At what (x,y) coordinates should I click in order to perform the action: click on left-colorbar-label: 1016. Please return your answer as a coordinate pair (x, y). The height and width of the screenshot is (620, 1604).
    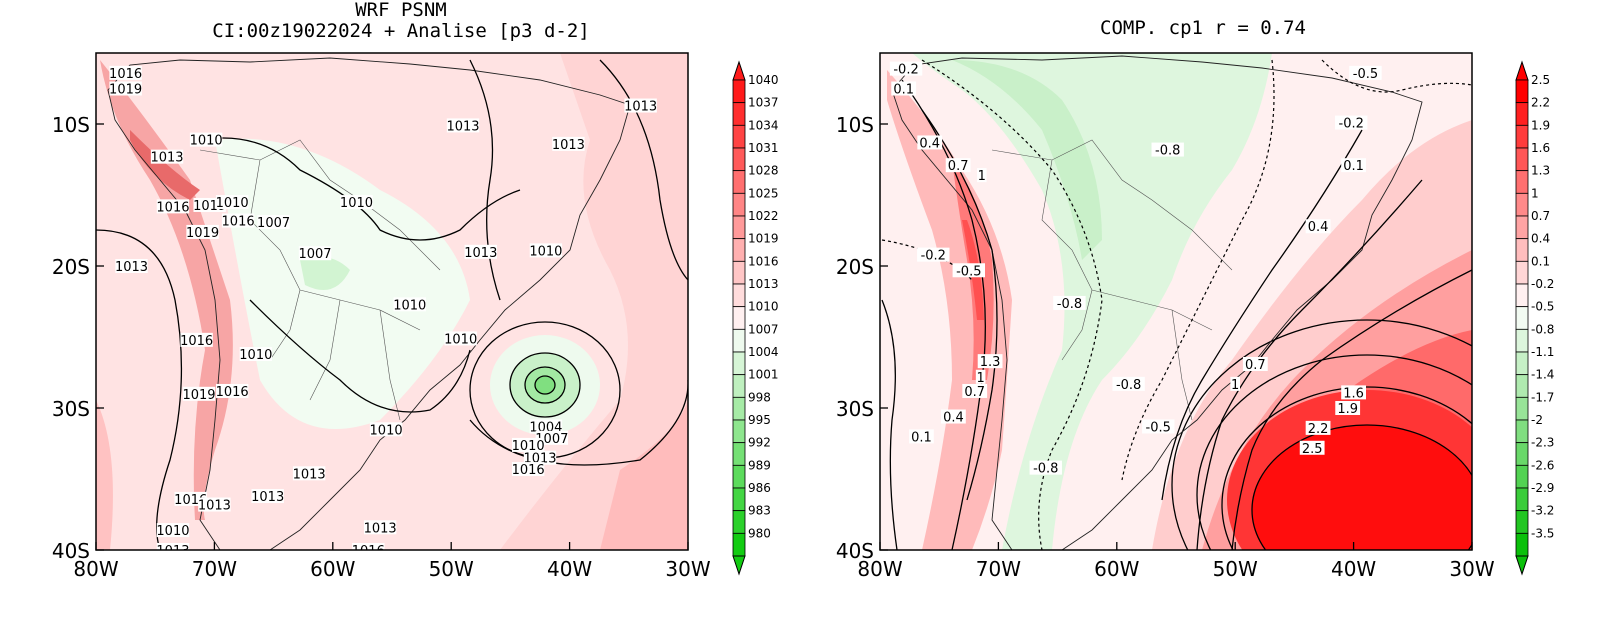
    Looking at the image, I should click on (763, 261).